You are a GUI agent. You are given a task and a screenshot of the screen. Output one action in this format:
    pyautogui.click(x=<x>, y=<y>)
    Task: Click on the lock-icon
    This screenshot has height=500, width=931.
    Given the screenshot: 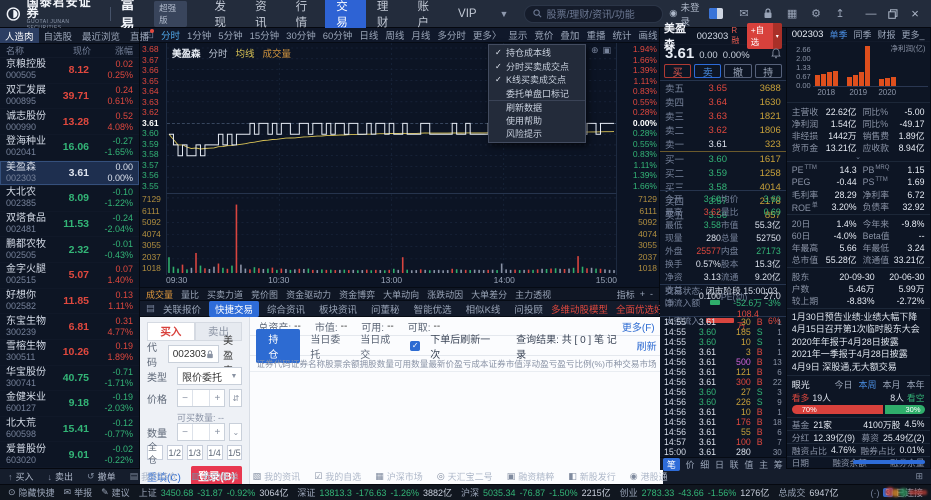 What is the action you would take?
    pyautogui.click(x=768, y=13)
    